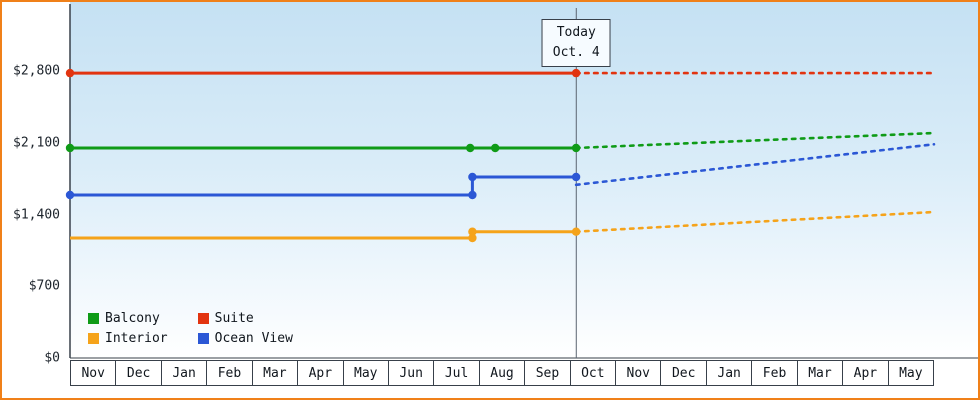 This screenshot has width=980, height=400. I want to click on today-box: Today Oct. 4, so click(576, 43).